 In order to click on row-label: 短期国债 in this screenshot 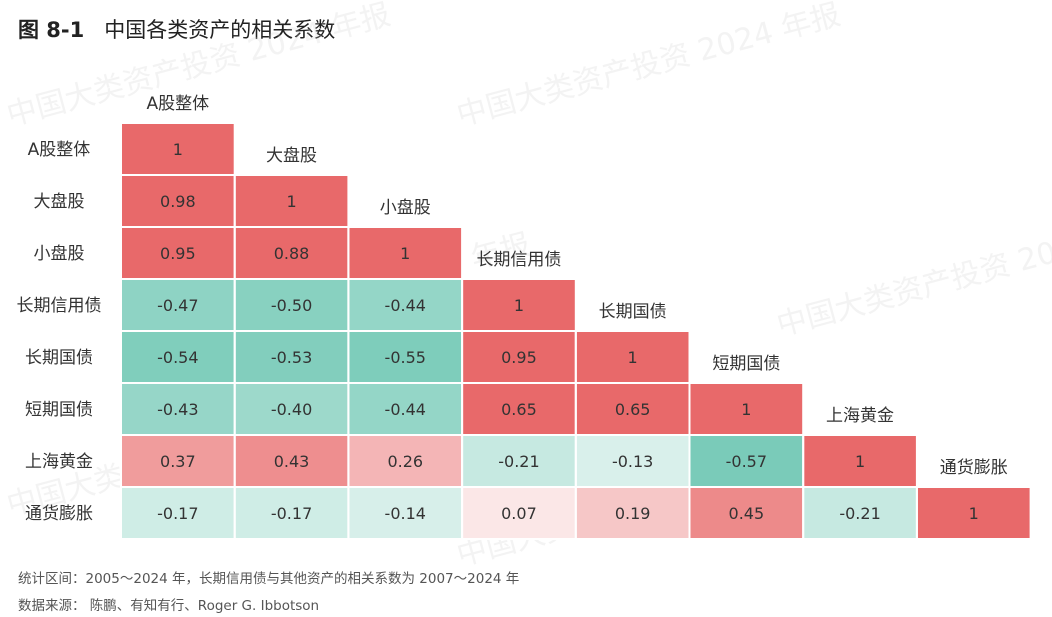, I will do `click(59, 410)`.